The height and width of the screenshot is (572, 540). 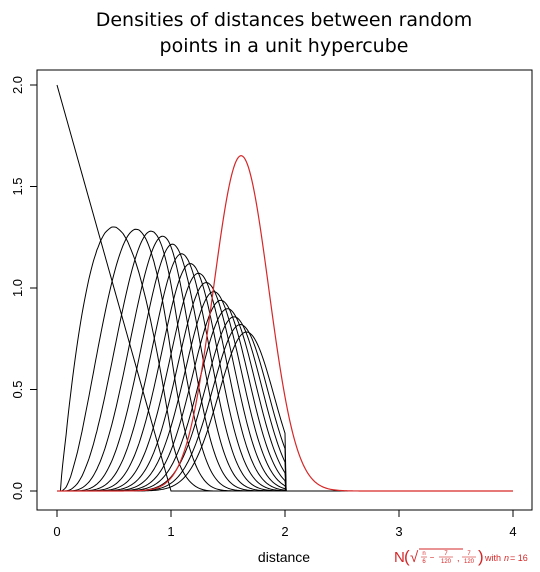 What do you see at coordinates (506, 558) in the screenshot?
I see `annotation-n-var: n` at bounding box center [506, 558].